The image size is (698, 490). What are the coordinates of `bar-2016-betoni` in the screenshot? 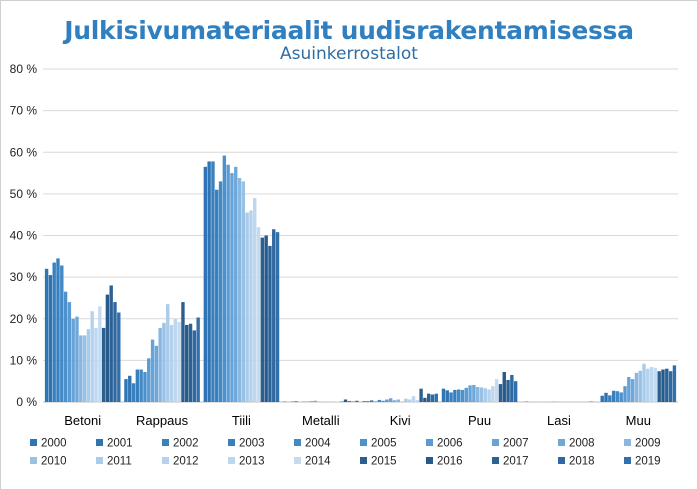 It's located at (107, 348).